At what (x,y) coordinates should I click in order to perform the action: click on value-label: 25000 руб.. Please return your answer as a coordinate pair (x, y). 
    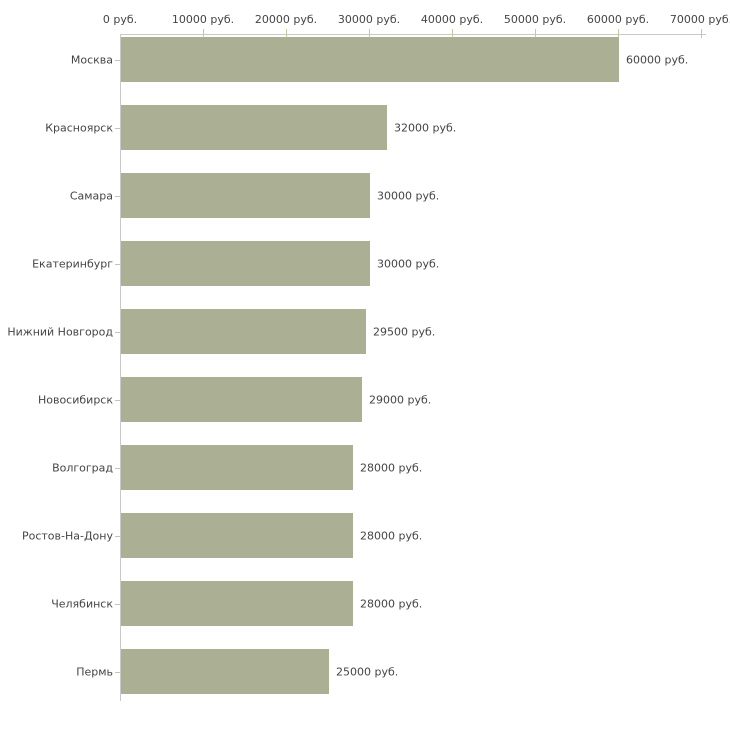
    Looking at the image, I should click on (367, 671).